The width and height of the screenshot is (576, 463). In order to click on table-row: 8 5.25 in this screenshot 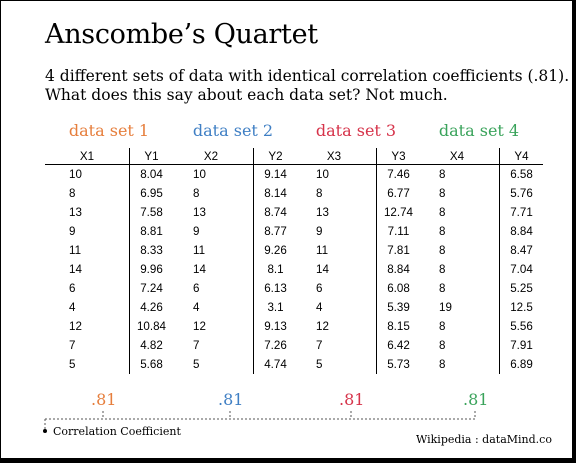, I will do `click(479, 288)`.